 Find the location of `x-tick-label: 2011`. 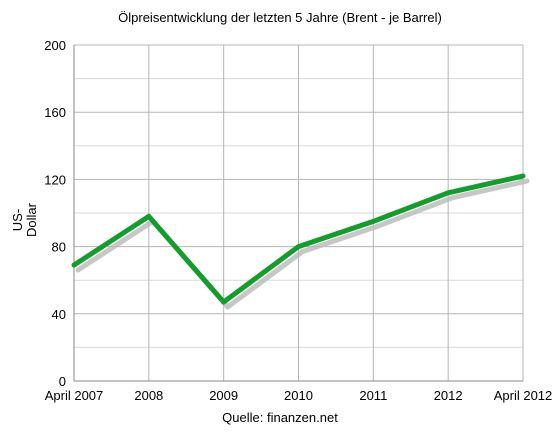

x-tick-label: 2011 is located at coordinates (373, 395).